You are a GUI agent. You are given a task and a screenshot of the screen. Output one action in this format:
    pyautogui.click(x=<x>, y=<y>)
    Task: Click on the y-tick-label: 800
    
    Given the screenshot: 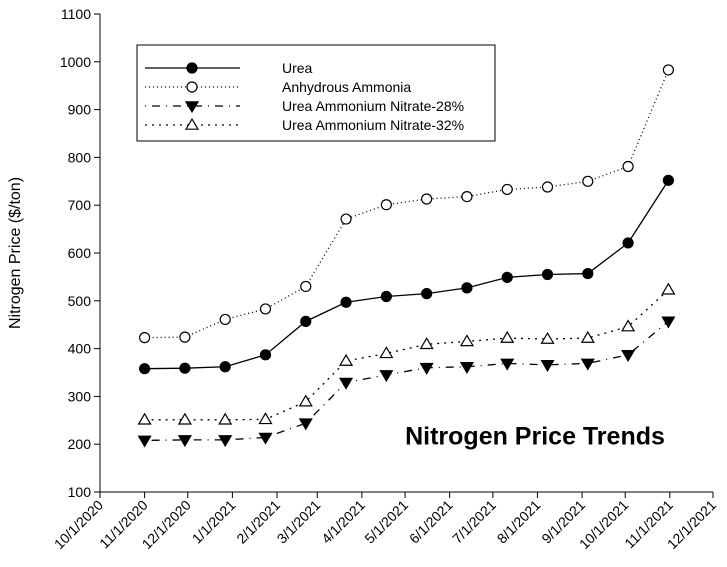 What is the action you would take?
    pyautogui.click(x=80, y=157)
    